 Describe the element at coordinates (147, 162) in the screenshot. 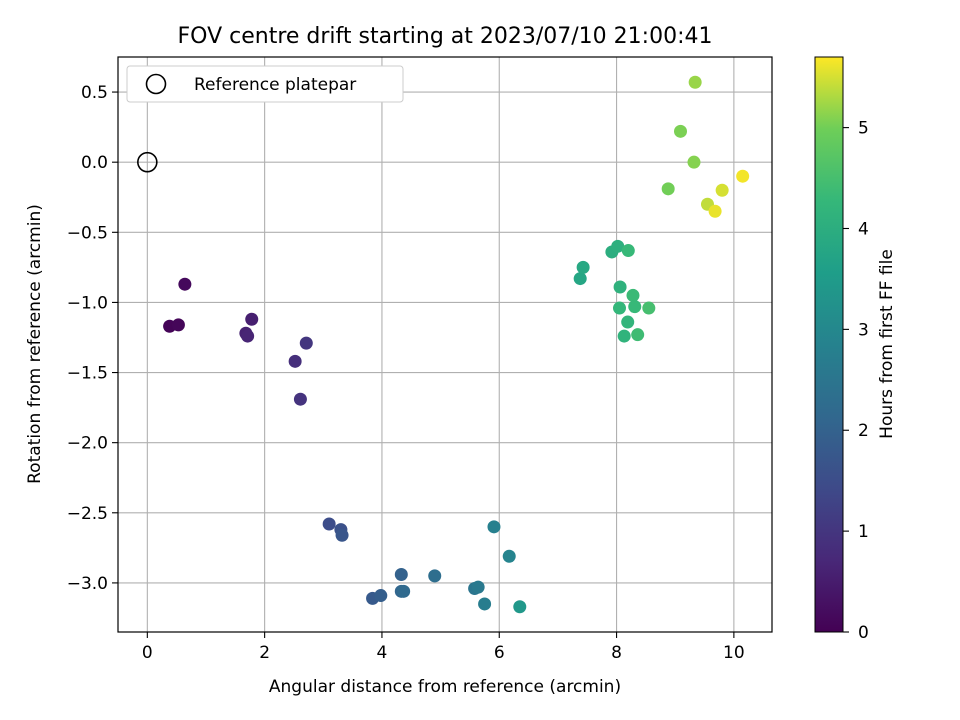

I see `reference-platepar-marker` at that location.